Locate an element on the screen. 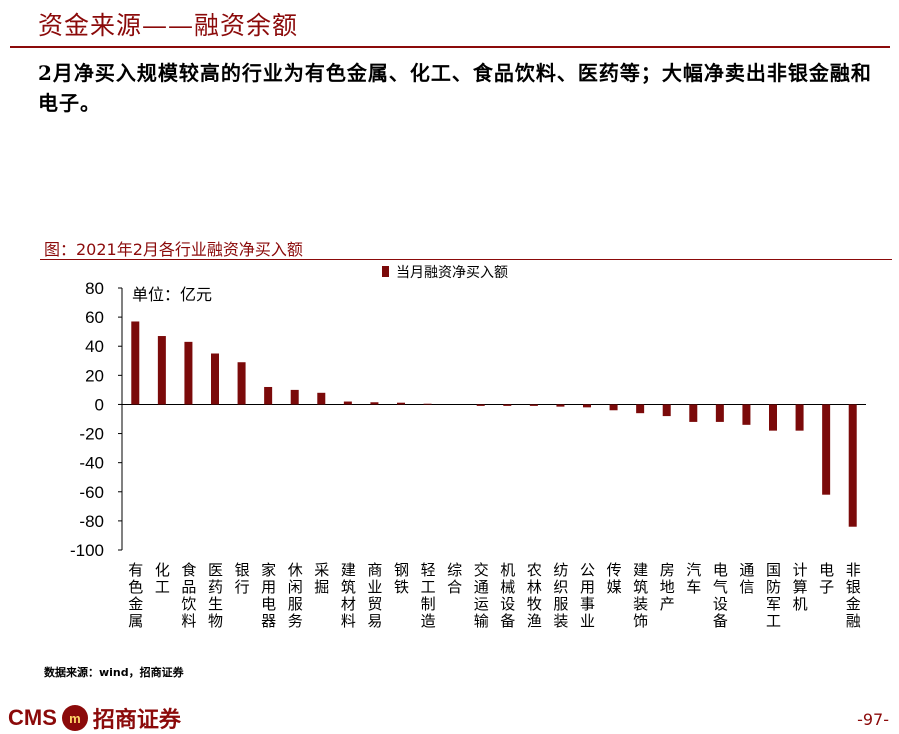  logo-chinese-name: 招商证券 is located at coordinates (136, 720).